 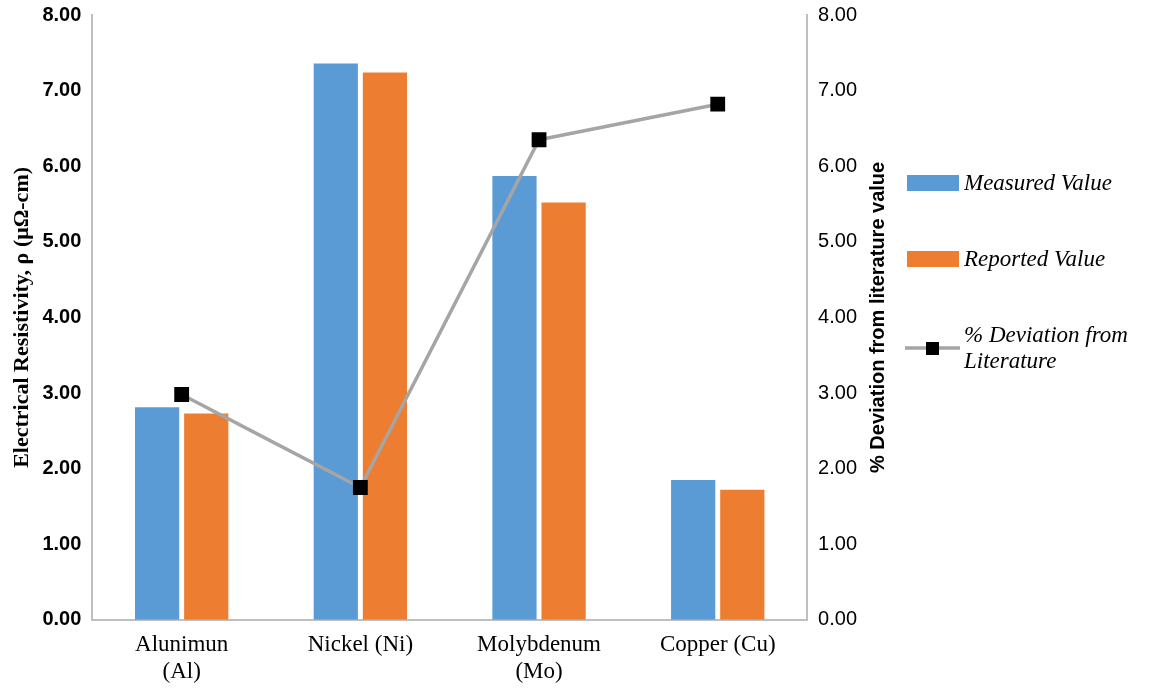 What do you see at coordinates (360, 643) in the screenshot?
I see `x-tick-label: Nickel (Ni)` at bounding box center [360, 643].